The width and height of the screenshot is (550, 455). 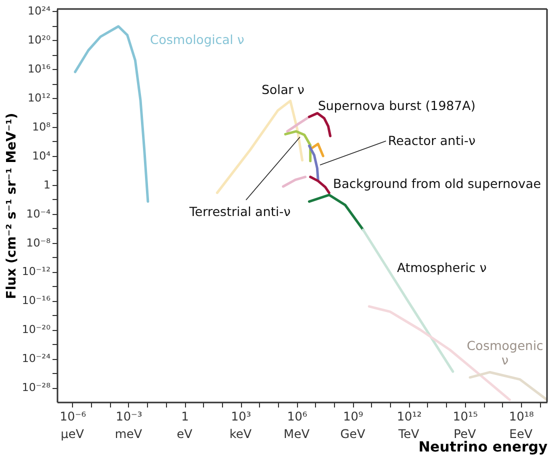 I want to click on series-label: Atmospheric ν, so click(x=442, y=267).